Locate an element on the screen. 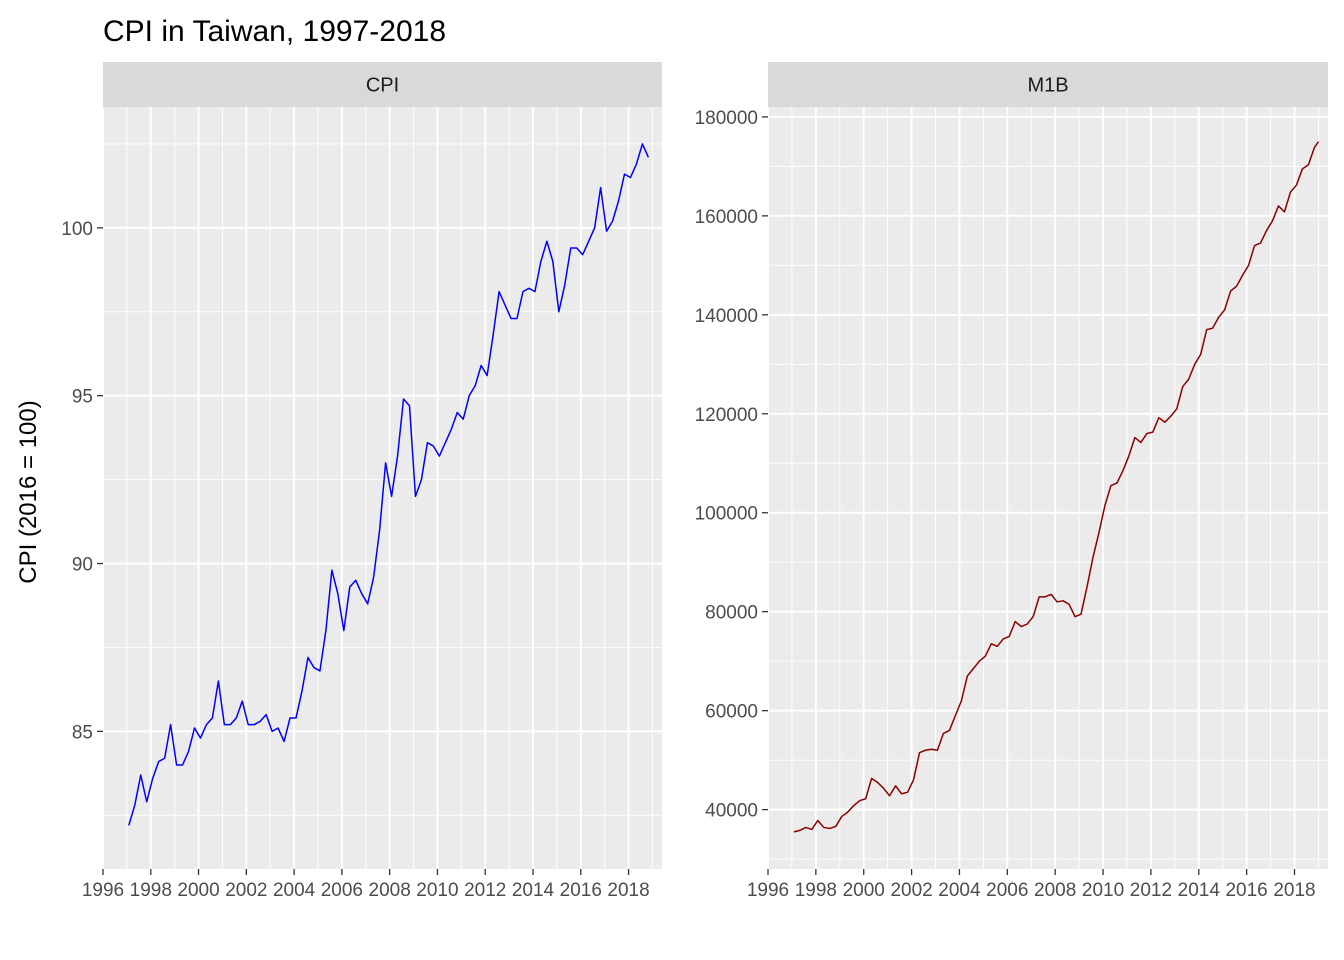 This screenshot has width=1344, height=960. y-tick-label: 60000 is located at coordinates (731, 712).